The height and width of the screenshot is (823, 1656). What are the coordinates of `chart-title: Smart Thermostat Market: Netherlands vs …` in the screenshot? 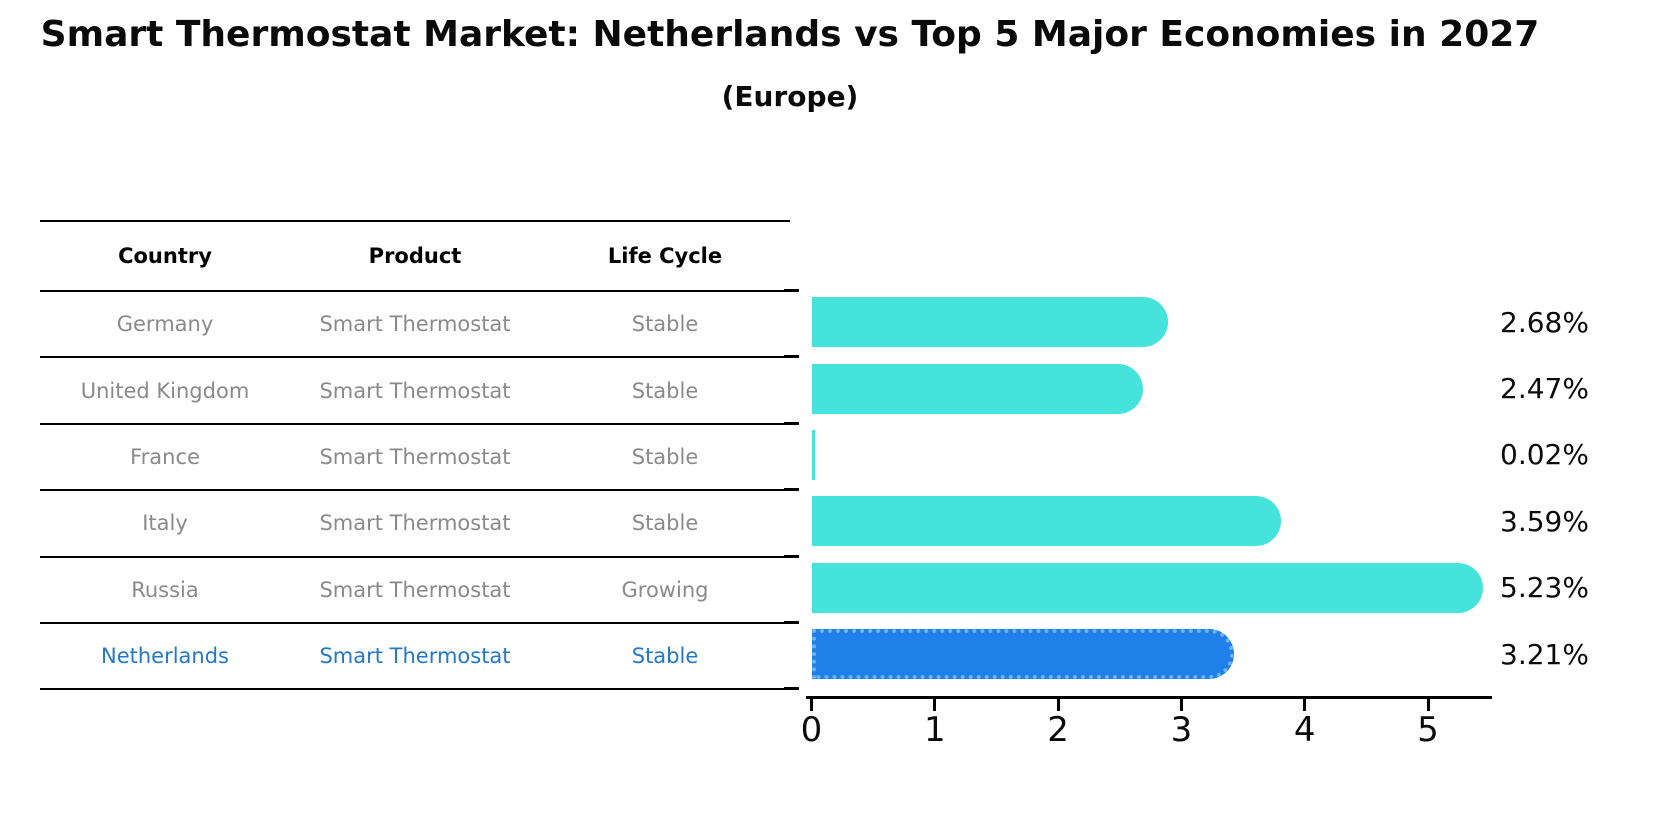 It's located at (790, 34).